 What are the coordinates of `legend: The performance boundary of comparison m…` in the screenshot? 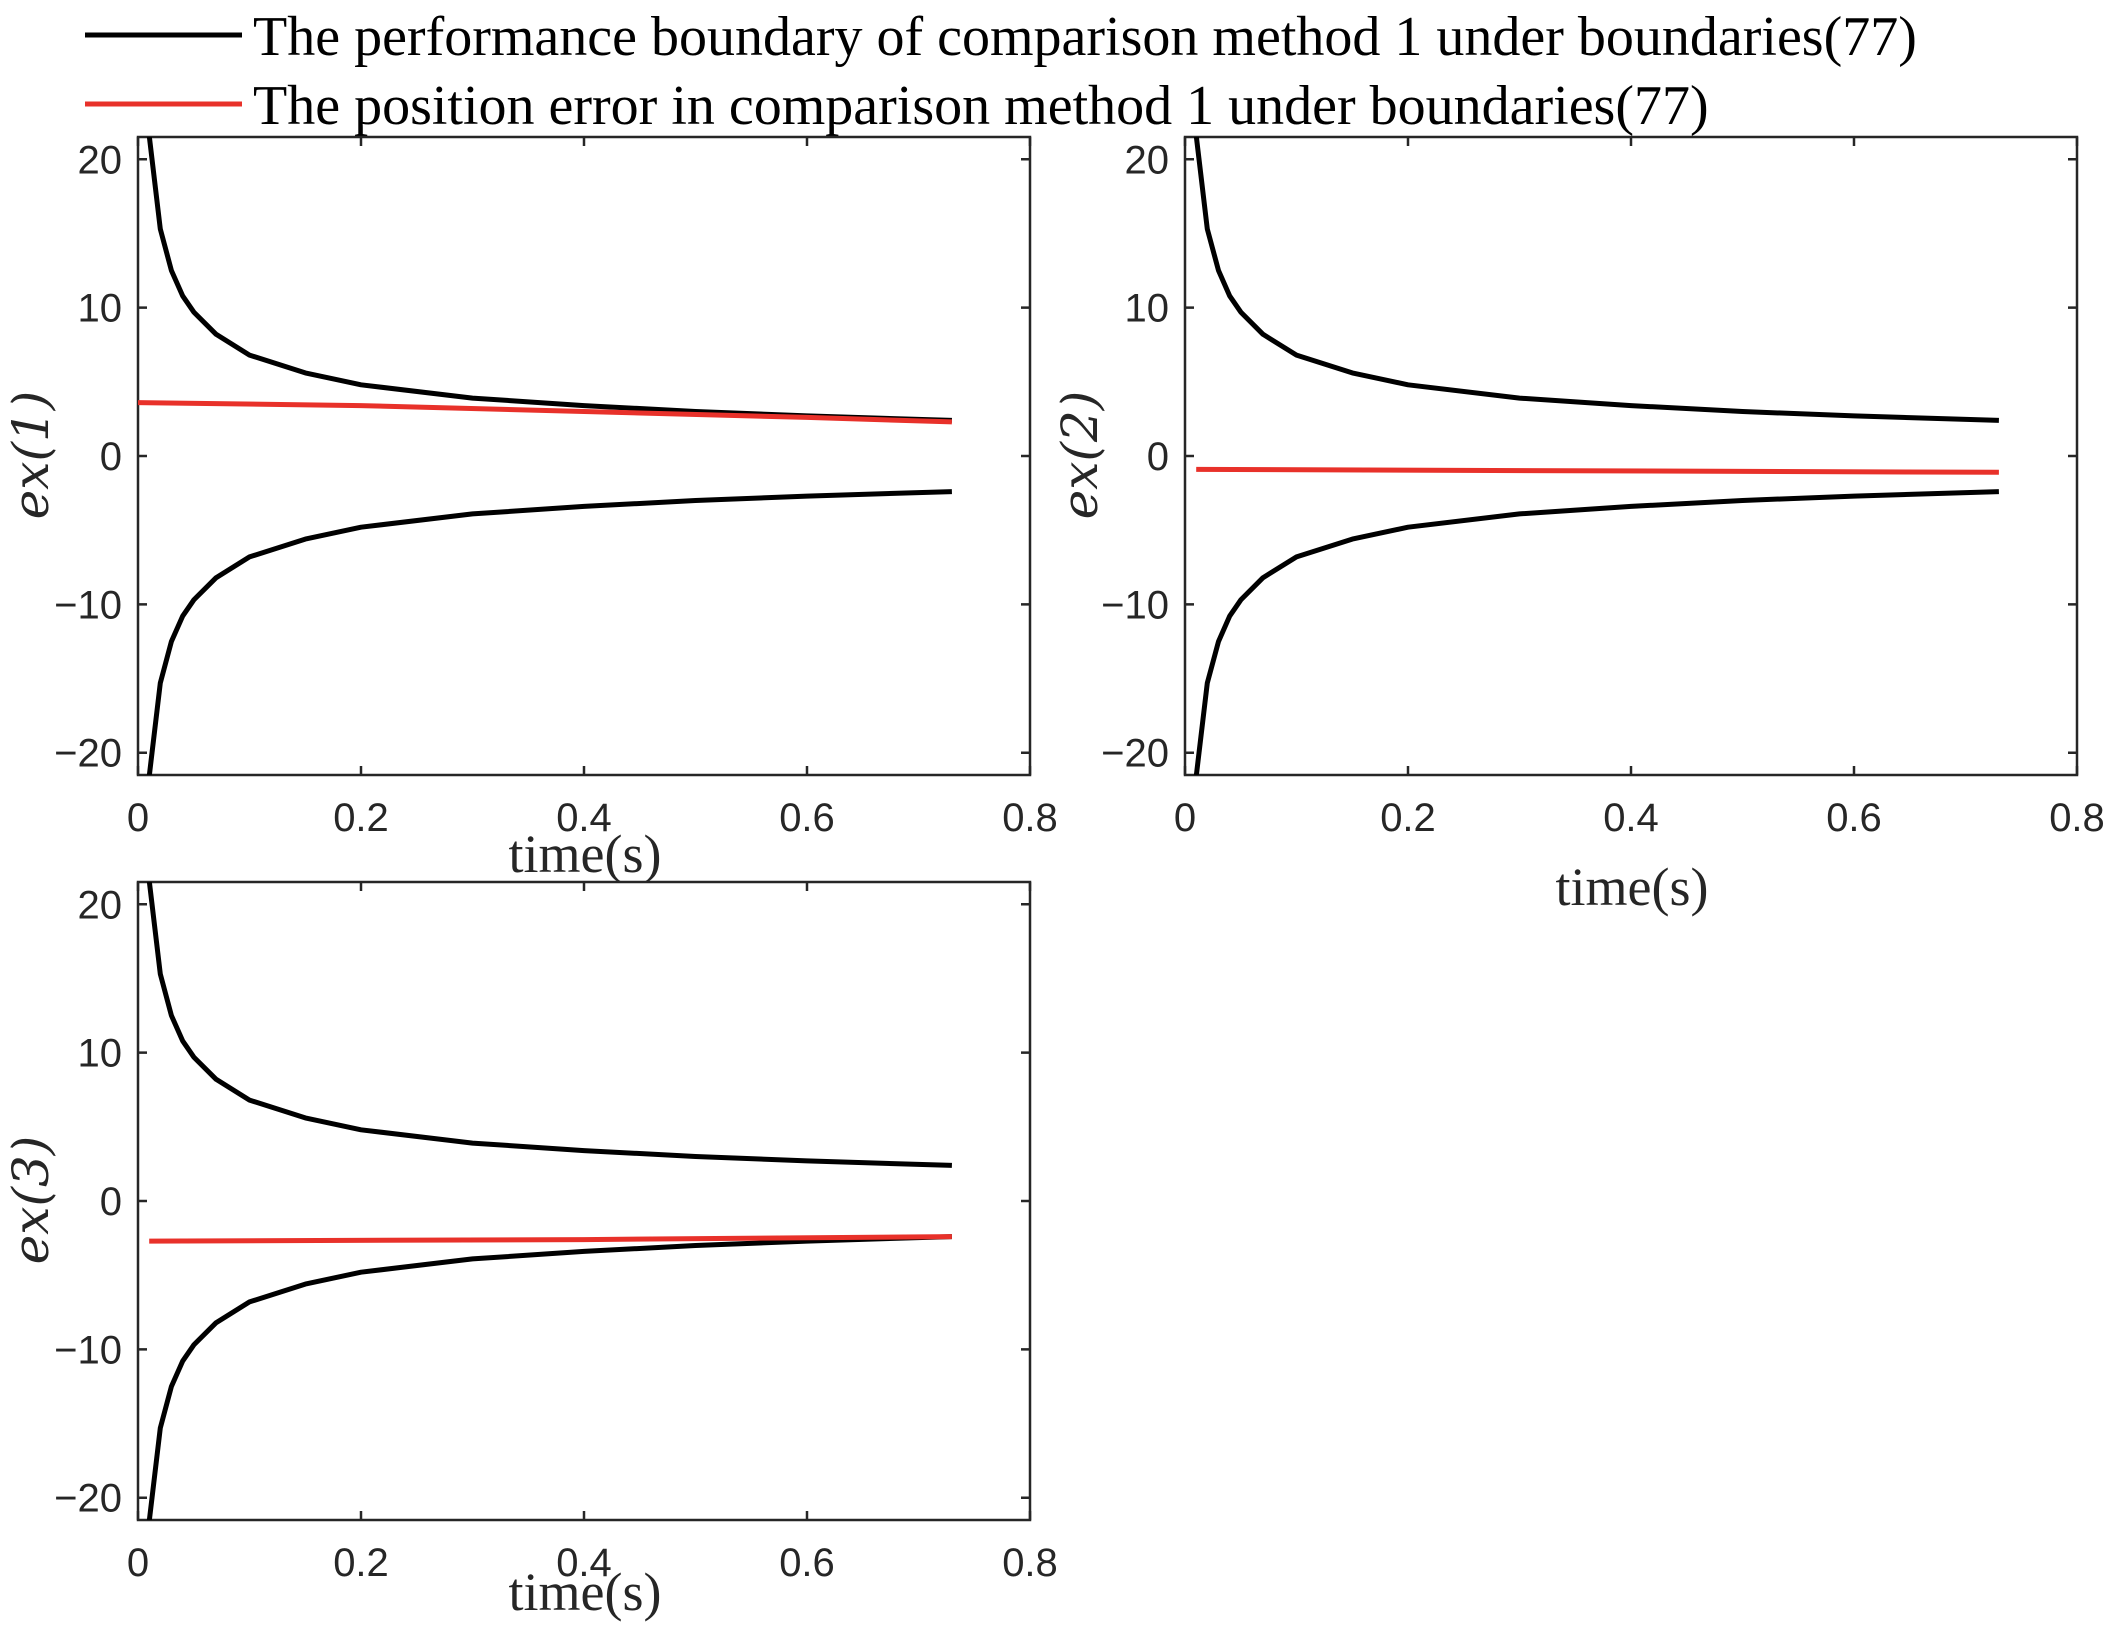 It's located at (1001, 71).